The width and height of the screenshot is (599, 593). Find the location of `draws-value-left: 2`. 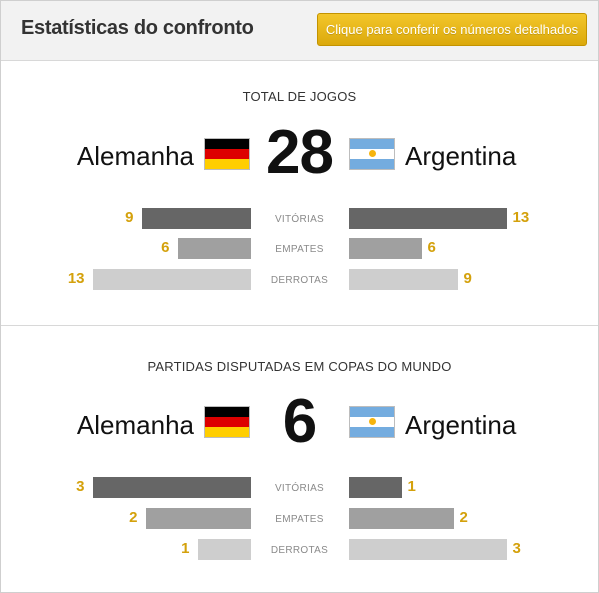

draws-value-left: 2 is located at coordinates (133, 517).